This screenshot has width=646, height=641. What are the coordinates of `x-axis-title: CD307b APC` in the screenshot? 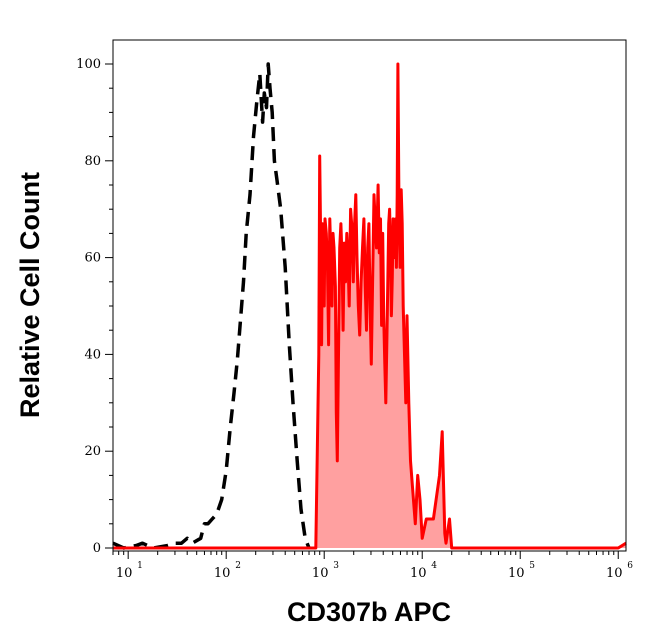 It's located at (369, 612).